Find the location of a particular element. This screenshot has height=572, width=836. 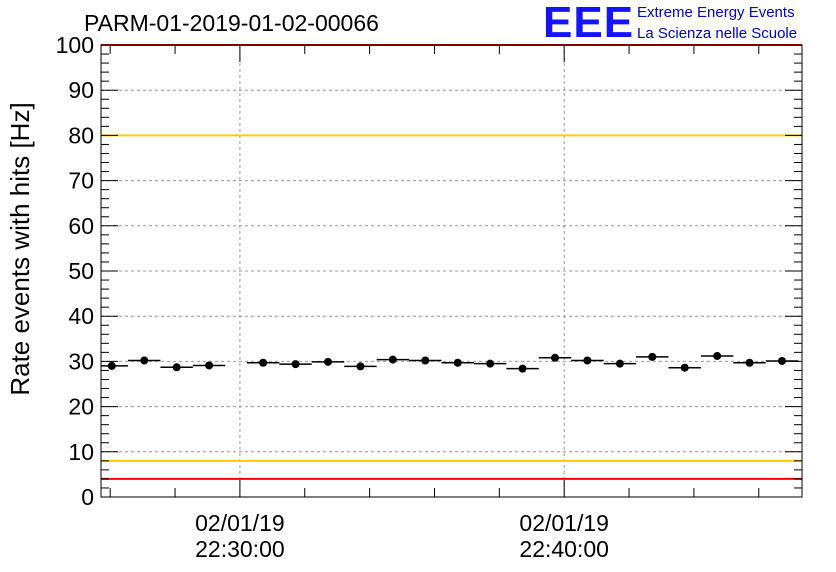

y-tick-label: 80 is located at coordinates (81, 135).